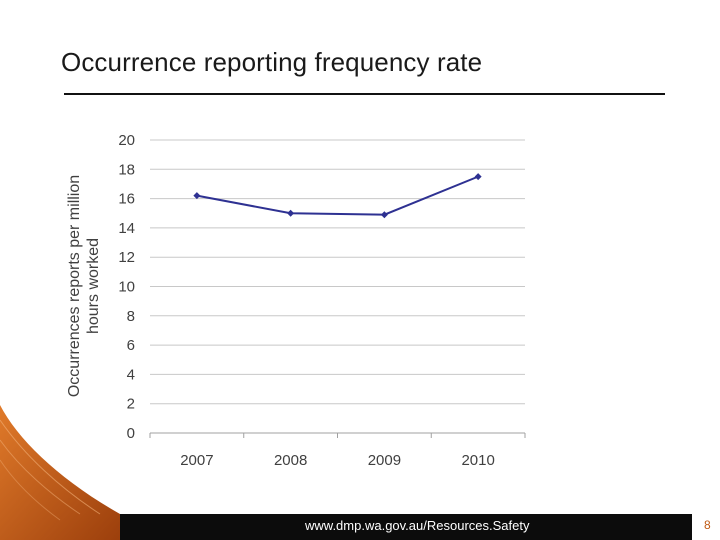 The width and height of the screenshot is (720, 540). Describe the element at coordinates (290, 460) in the screenshot. I see `x-tick-label: 2008` at that location.